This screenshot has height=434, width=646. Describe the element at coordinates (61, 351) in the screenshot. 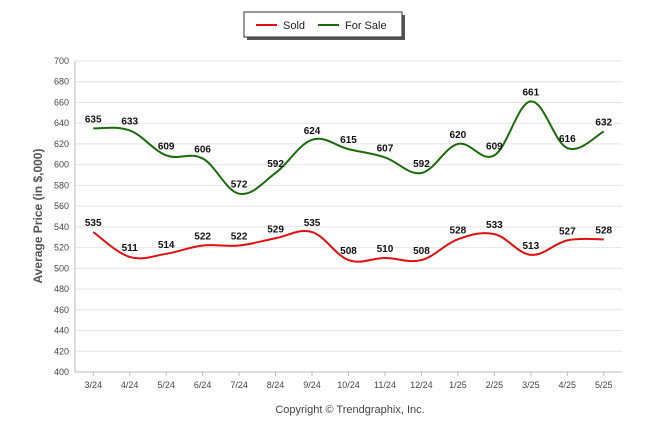

I see `y-tick-label: 420` at that location.